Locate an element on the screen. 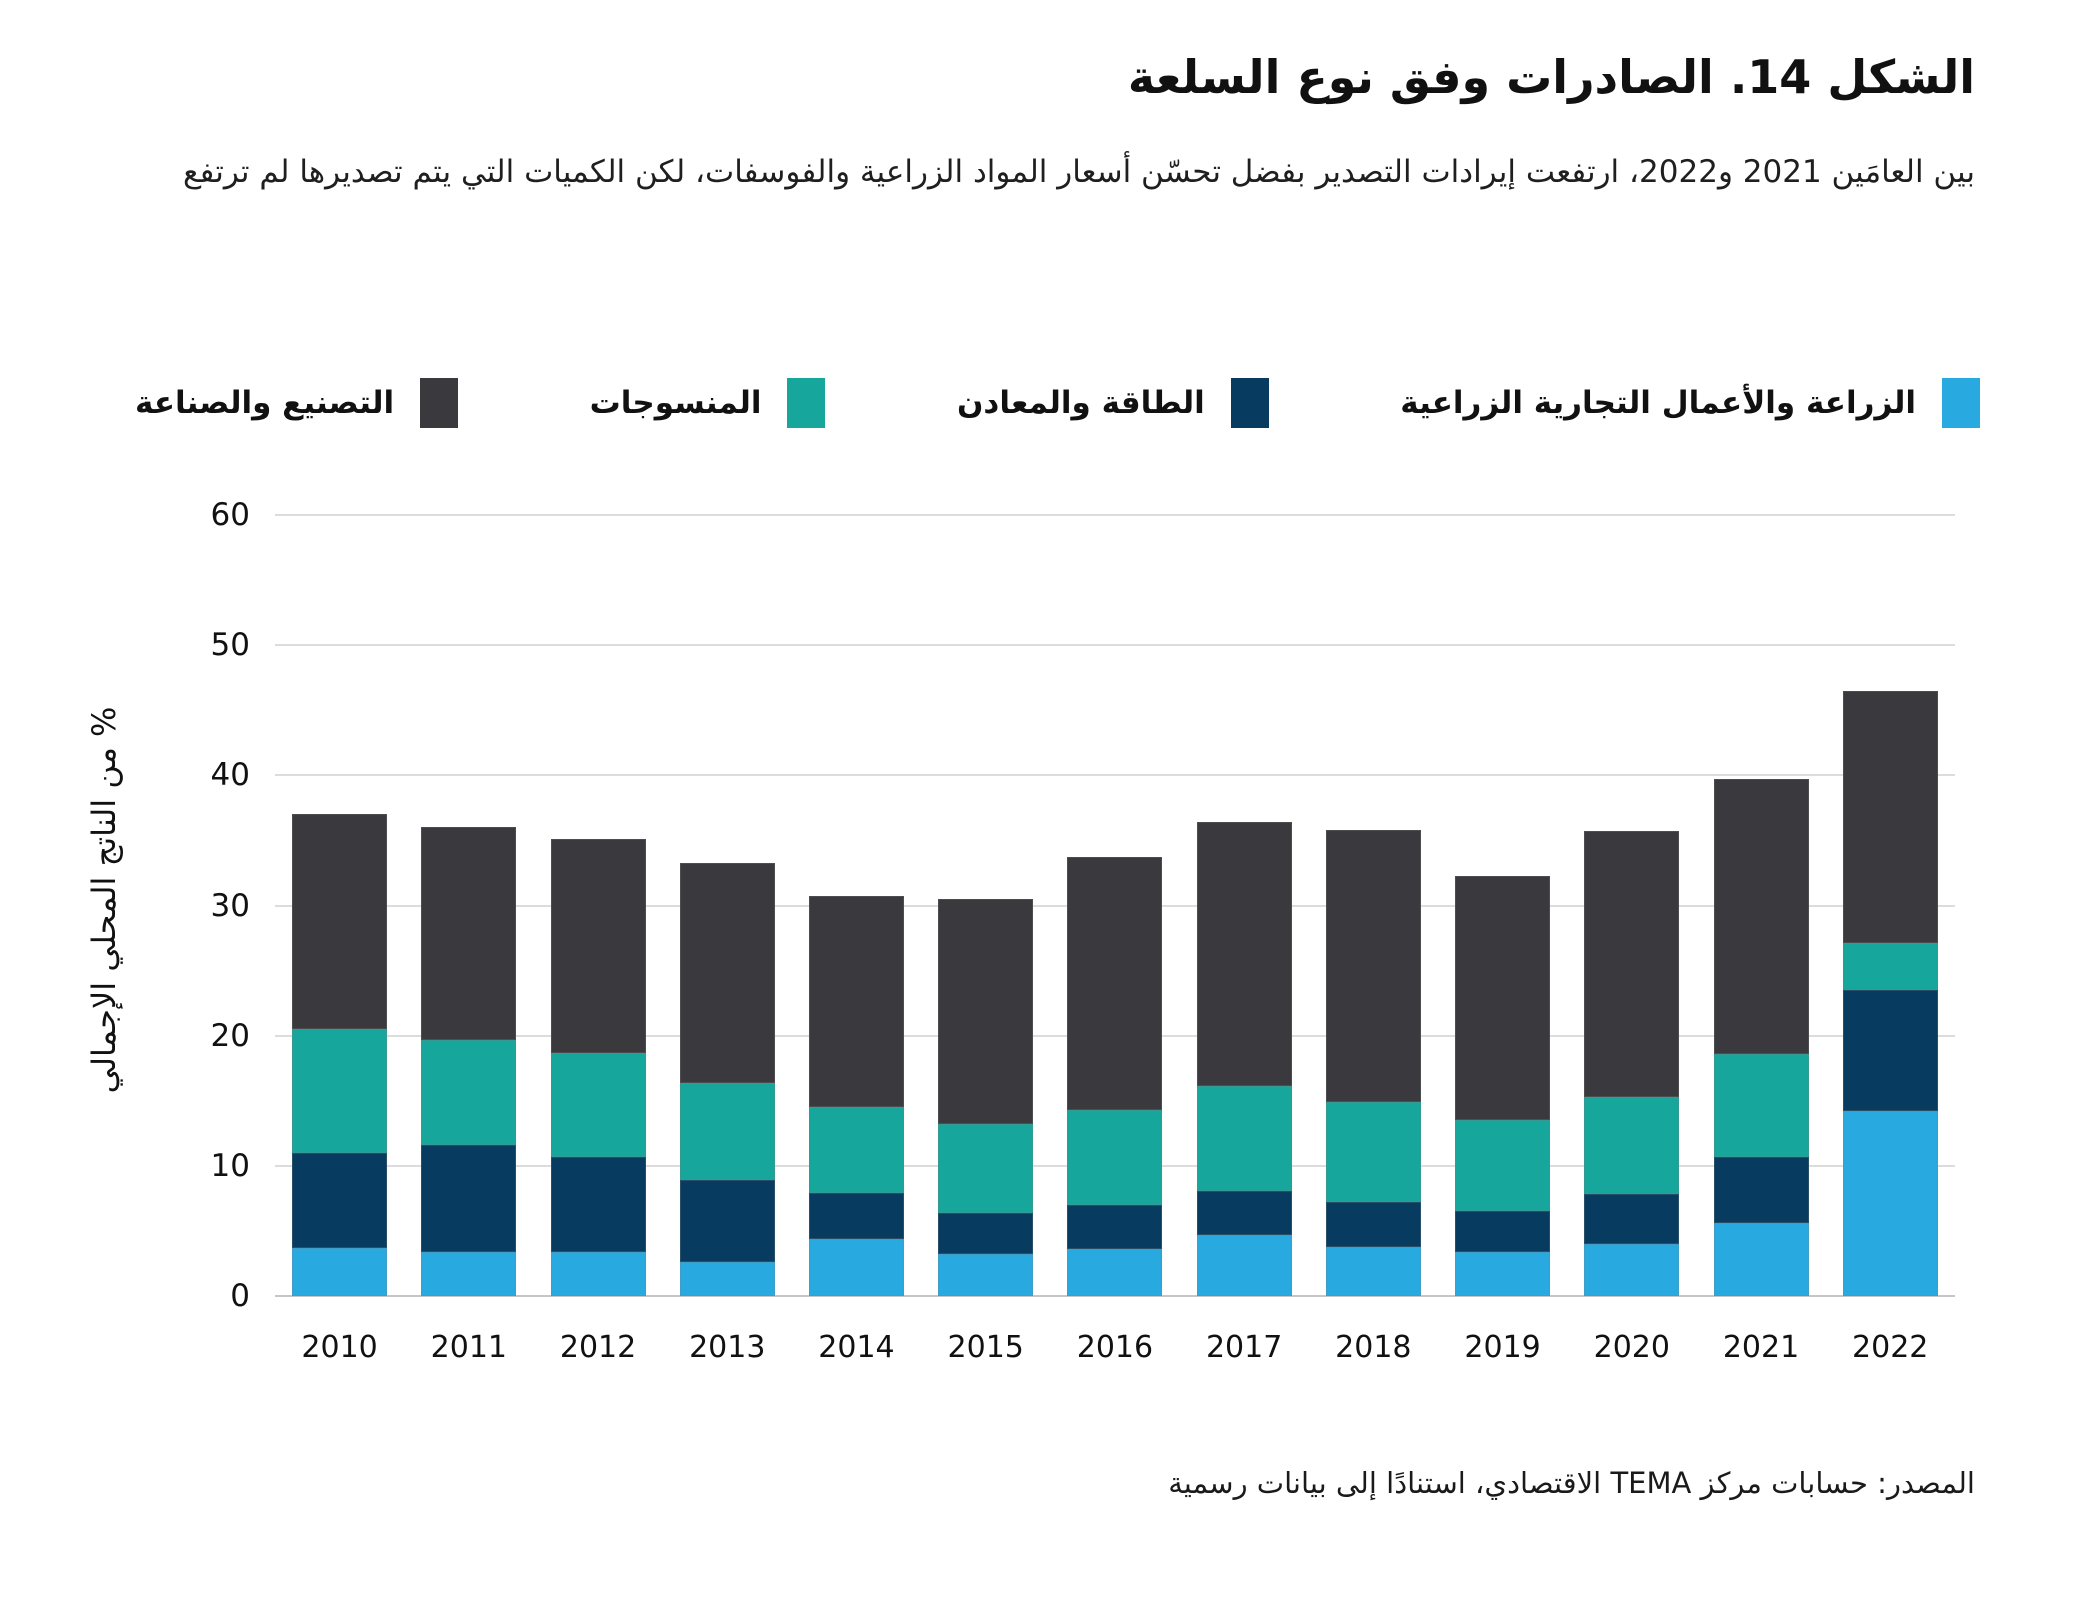  stacked-bar-2017 is located at coordinates (1244, 1059).